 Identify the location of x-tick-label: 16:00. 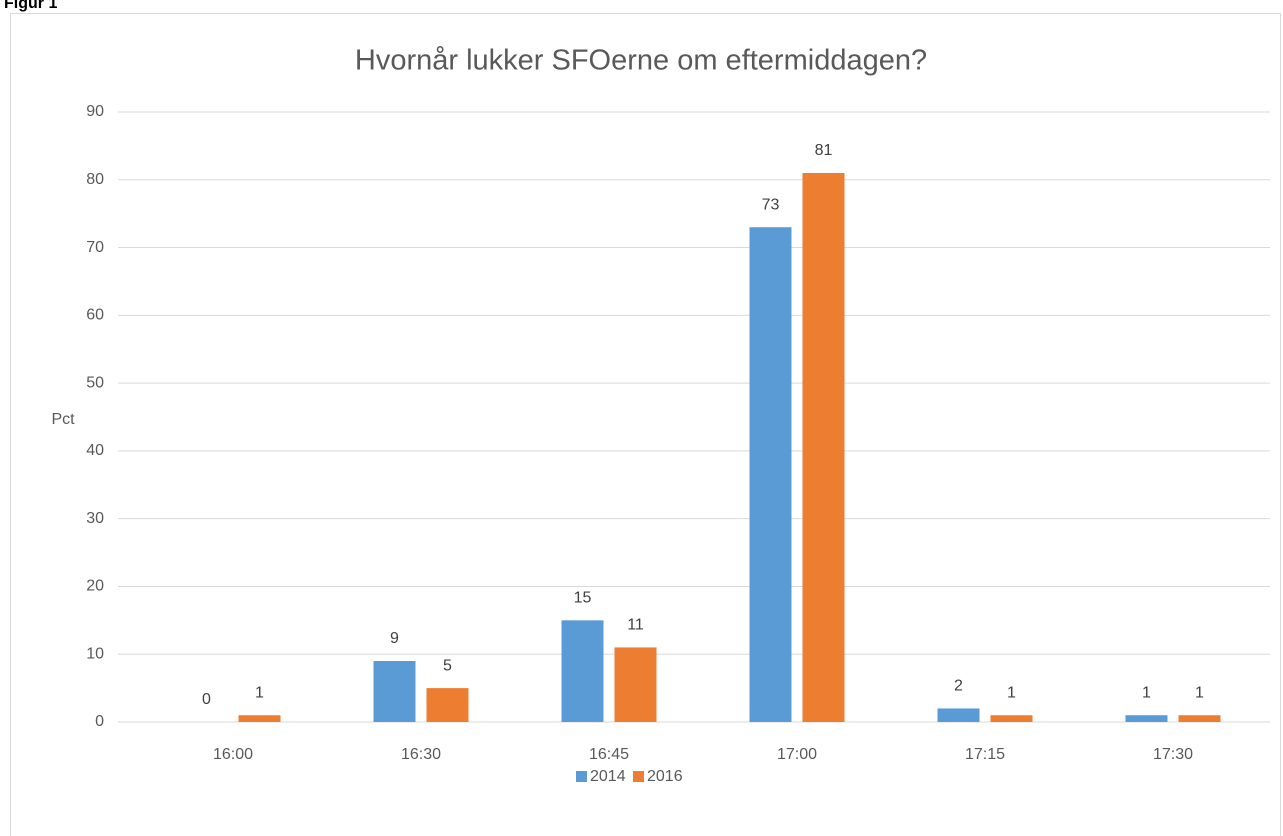
(233, 754).